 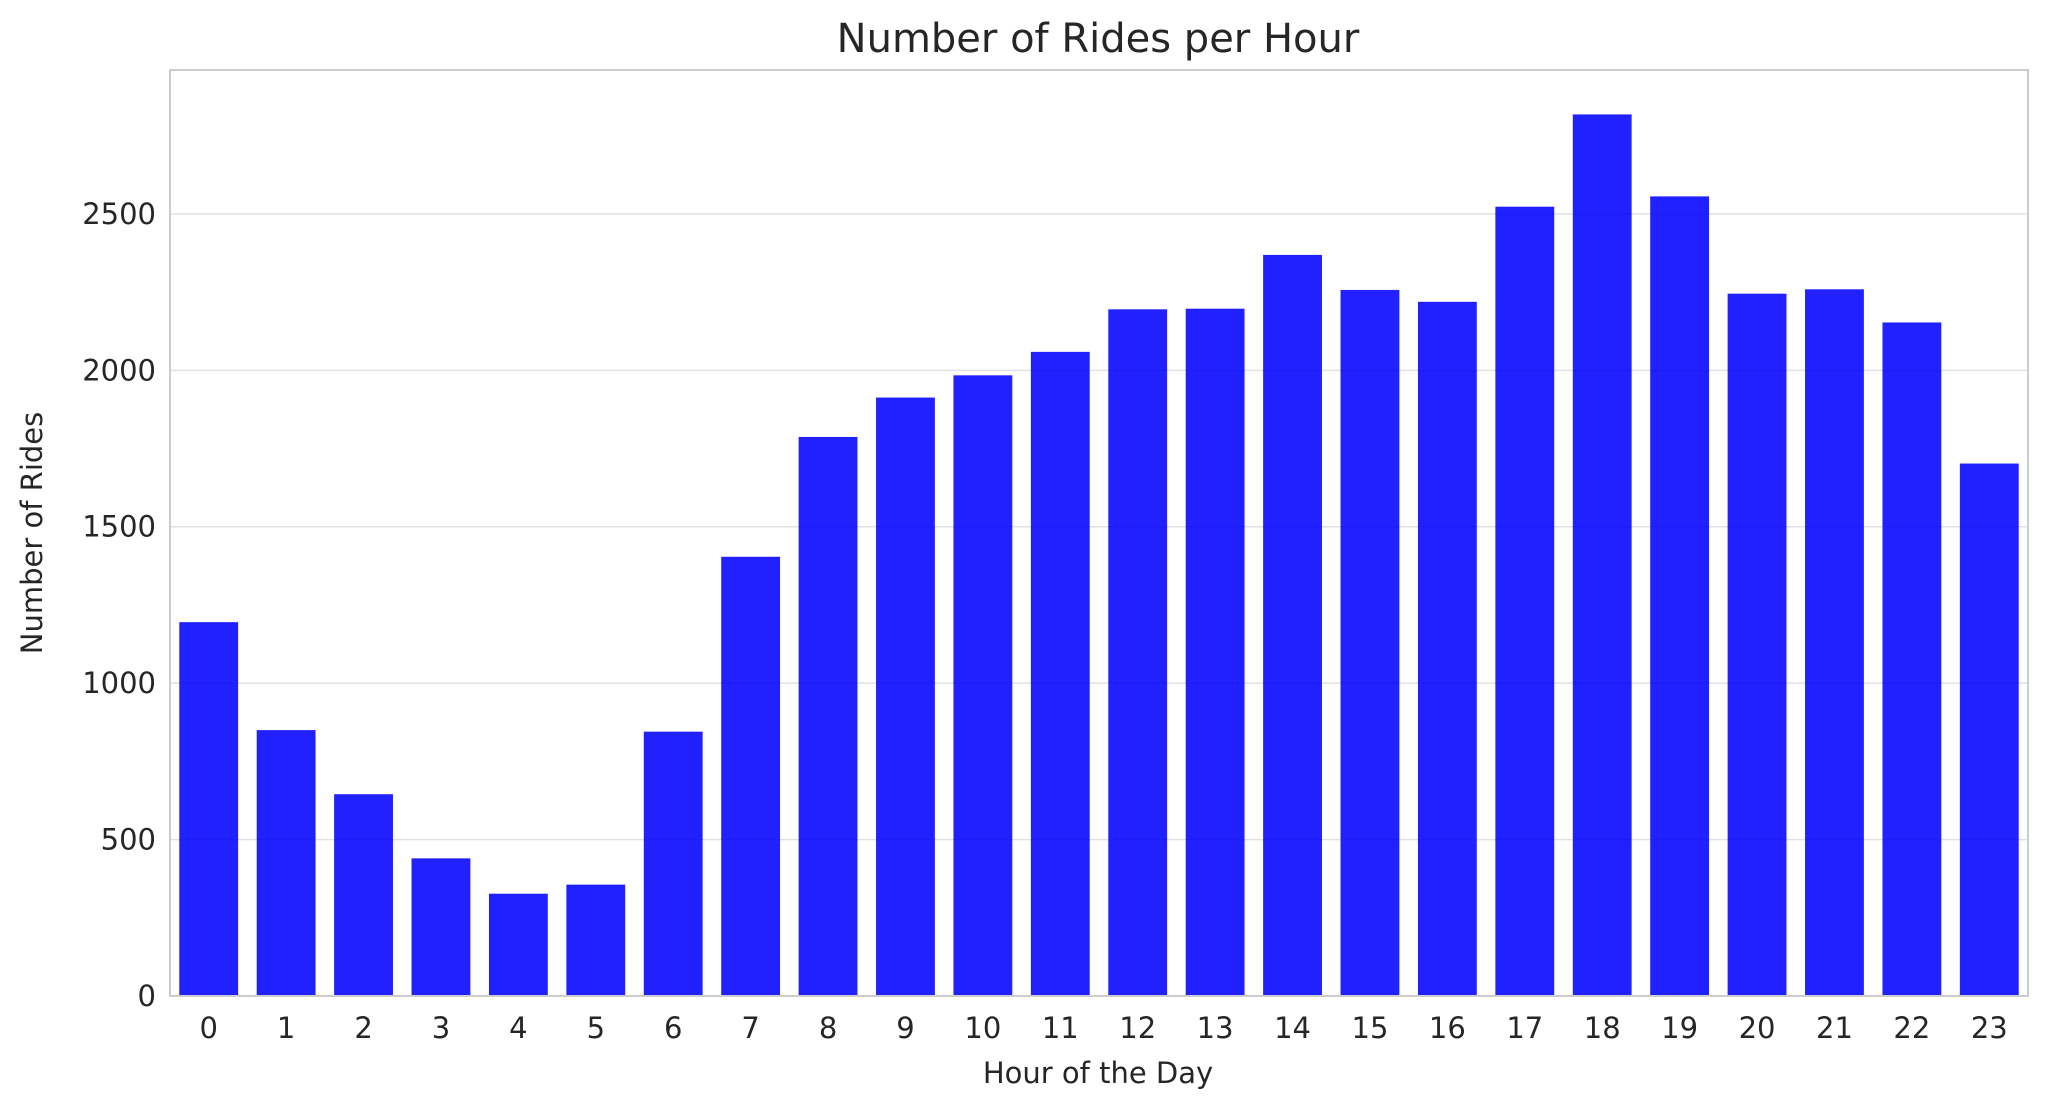 I want to click on x-tick-label: 19, so click(x=1679, y=1028).